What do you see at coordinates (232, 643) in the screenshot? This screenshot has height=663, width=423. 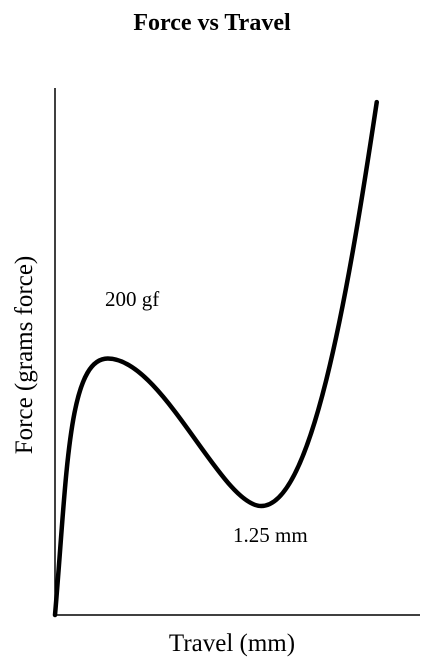 I see `x-axis-label: Travel (mm)` at bounding box center [232, 643].